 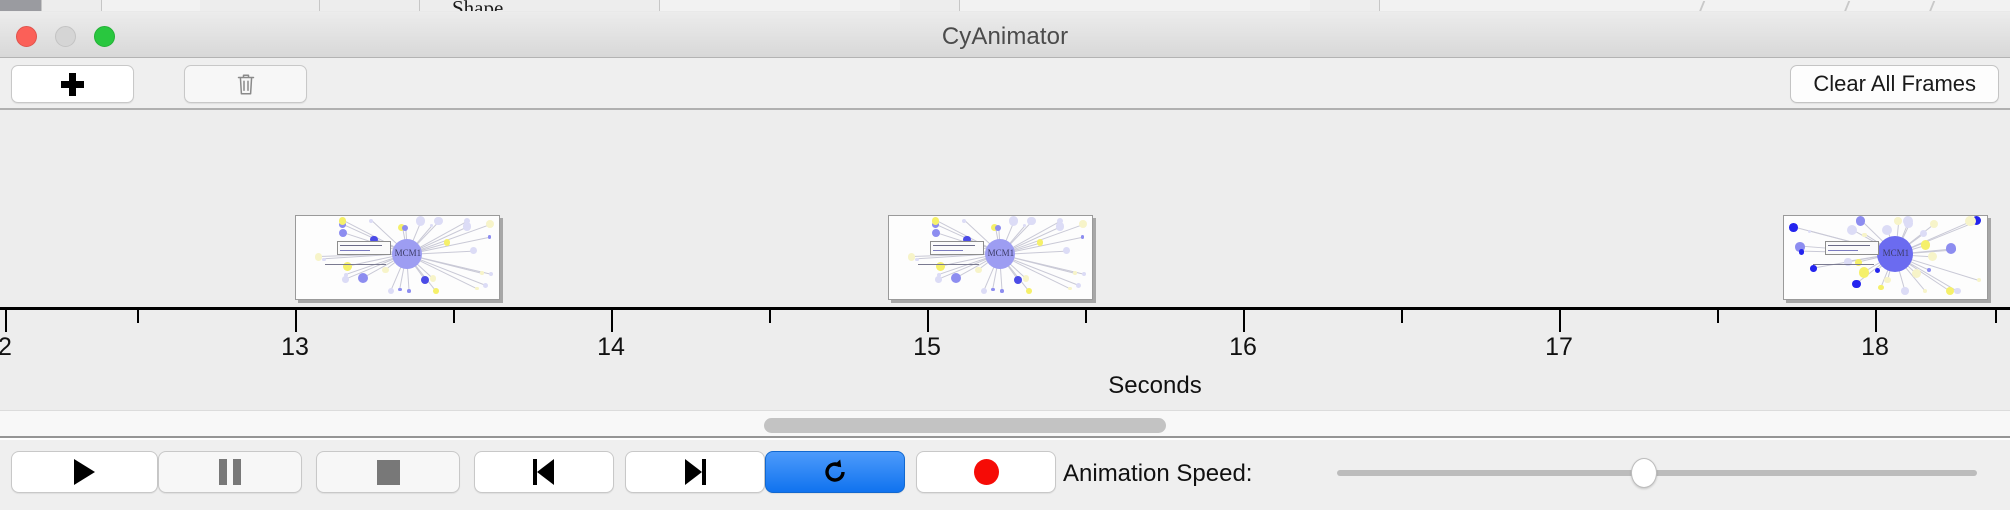 What do you see at coordinates (230, 472) in the screenshot?
I see `pause-button` at bounding box center [230, 472].